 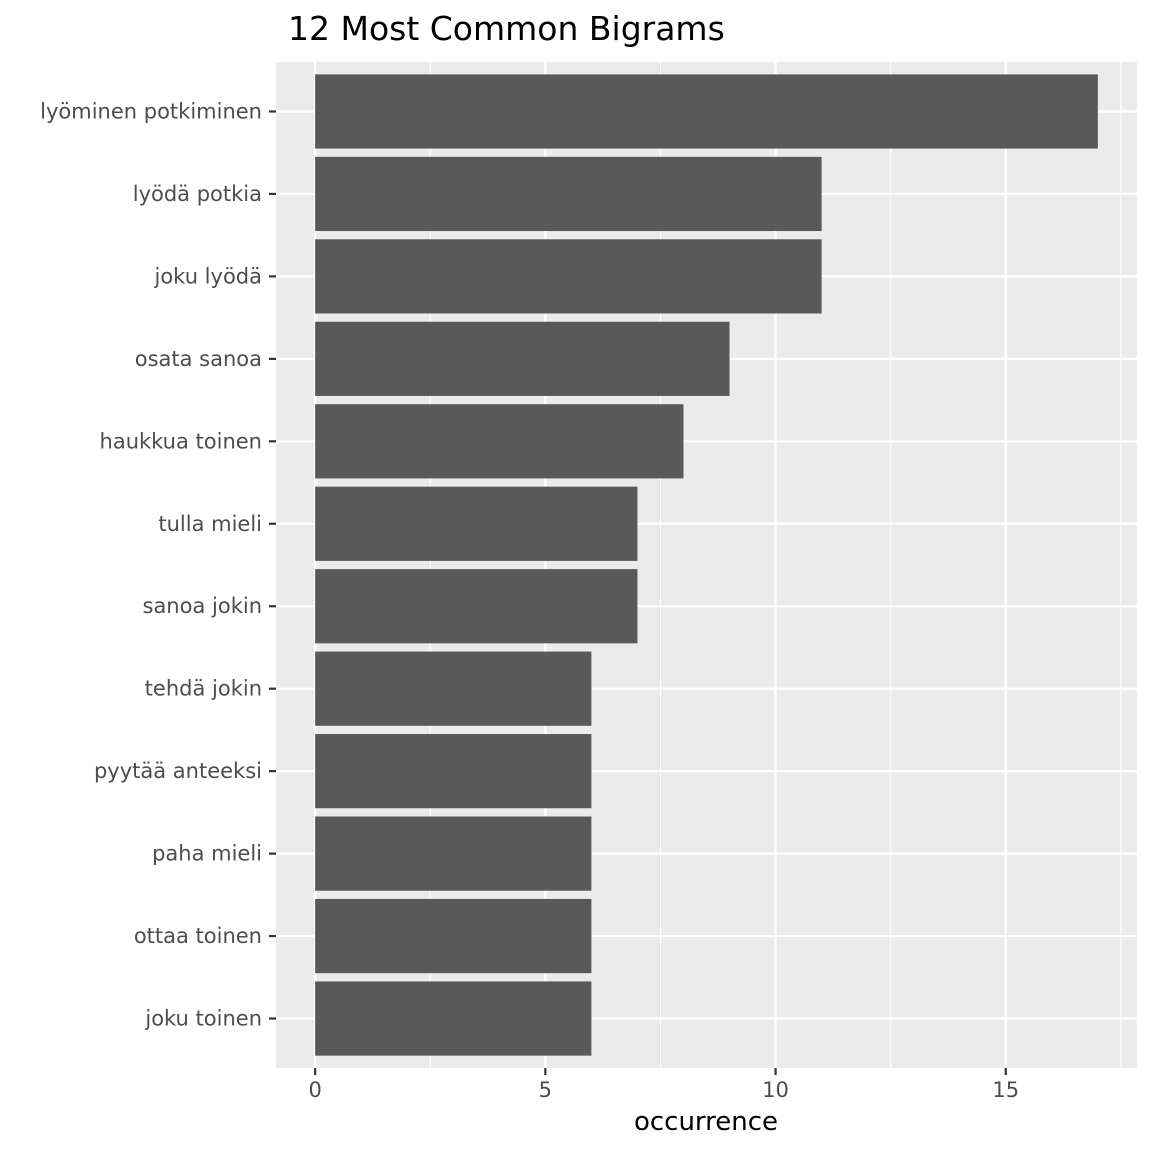 I want to click on chart-title: 12 Most Common Bigrams, so click(x=506, y=28).